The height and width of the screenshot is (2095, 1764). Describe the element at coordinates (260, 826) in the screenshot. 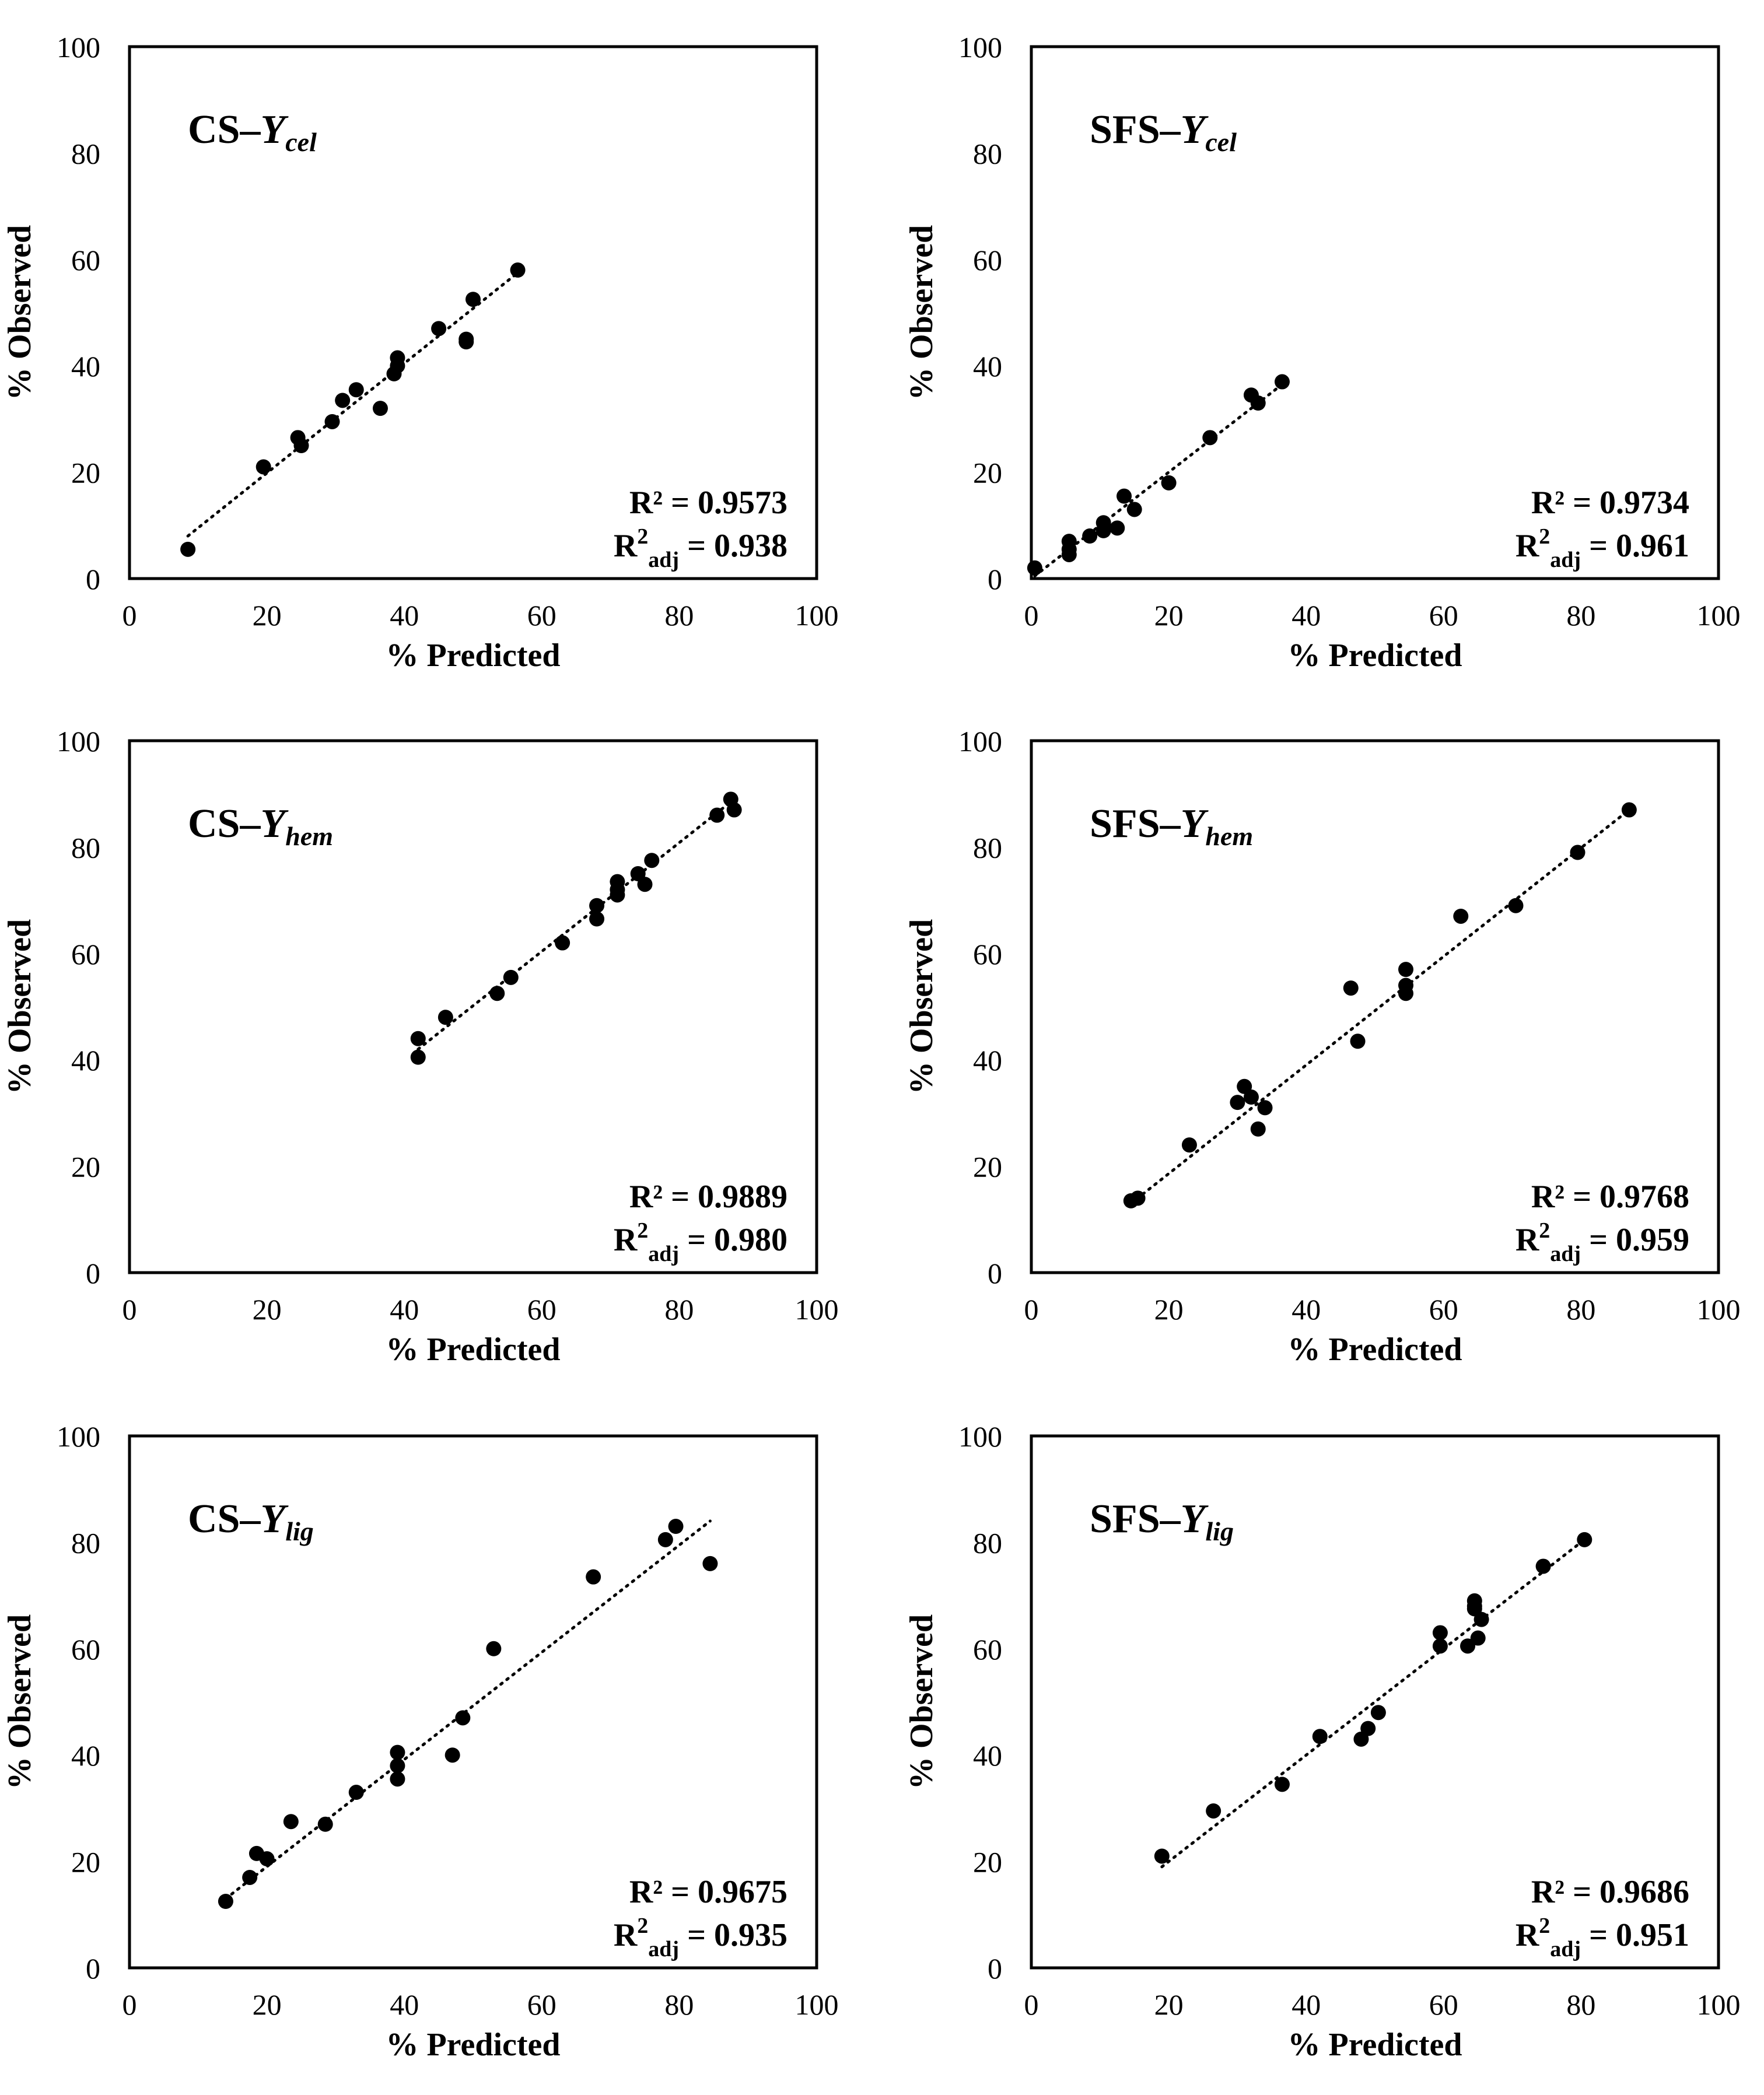

I see `panel-title: CS–Yhem` at that location.